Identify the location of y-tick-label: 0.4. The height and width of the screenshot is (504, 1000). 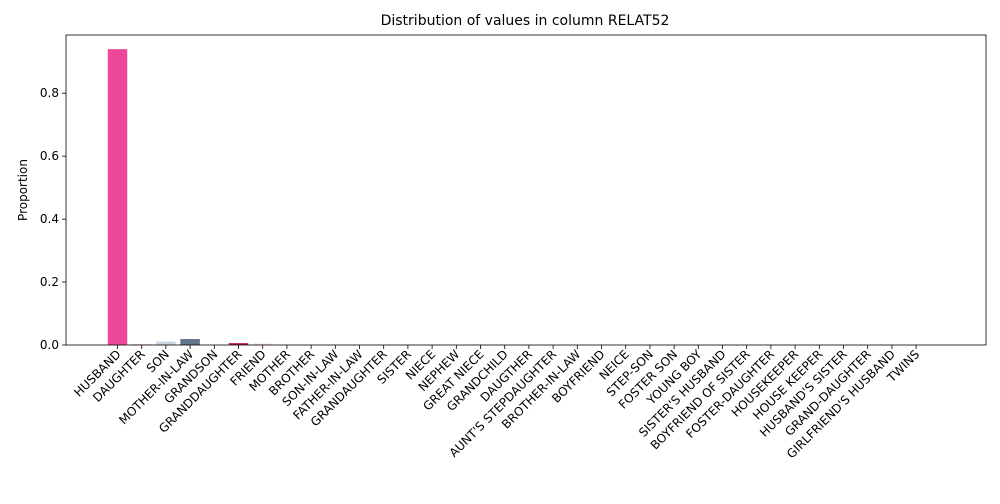
(49, 219).